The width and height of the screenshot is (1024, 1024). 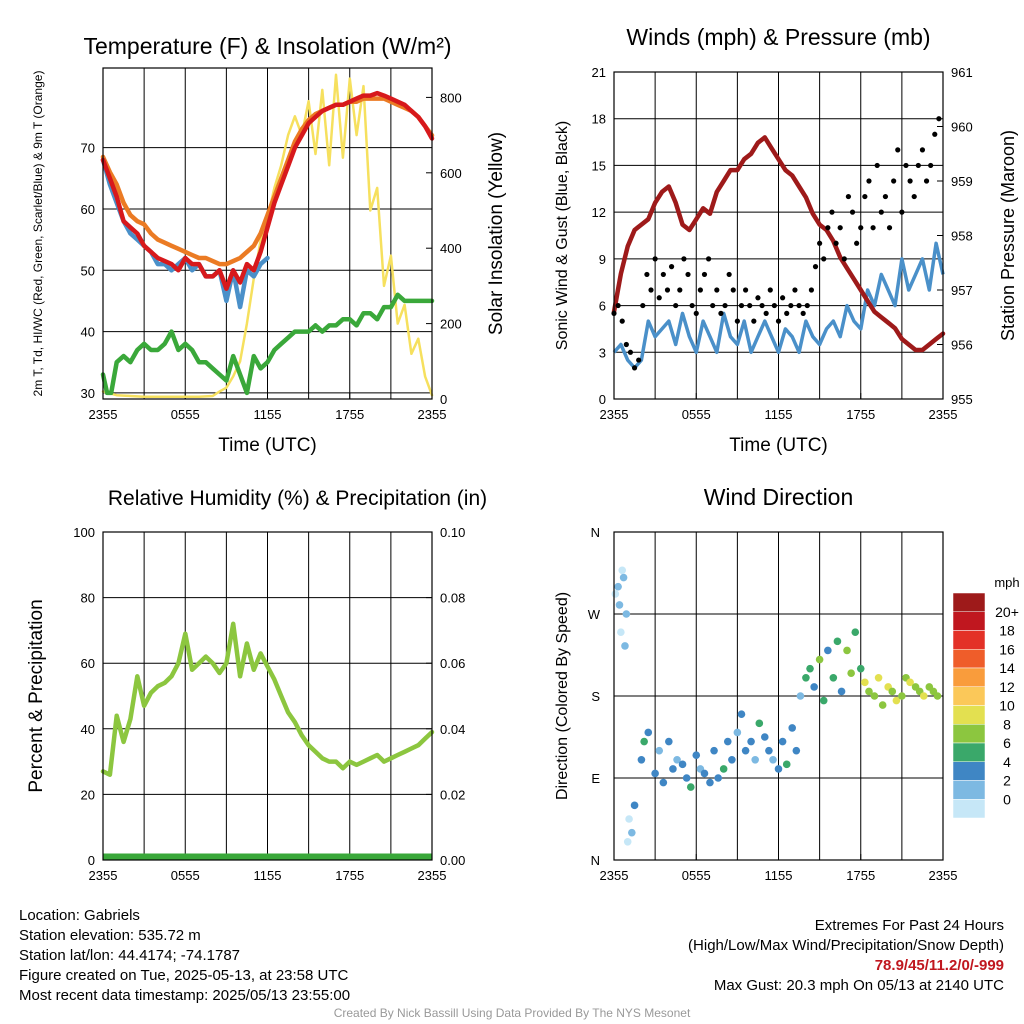 I want to click on y2-tick-label: 0.06, so click(x=452, y=663).